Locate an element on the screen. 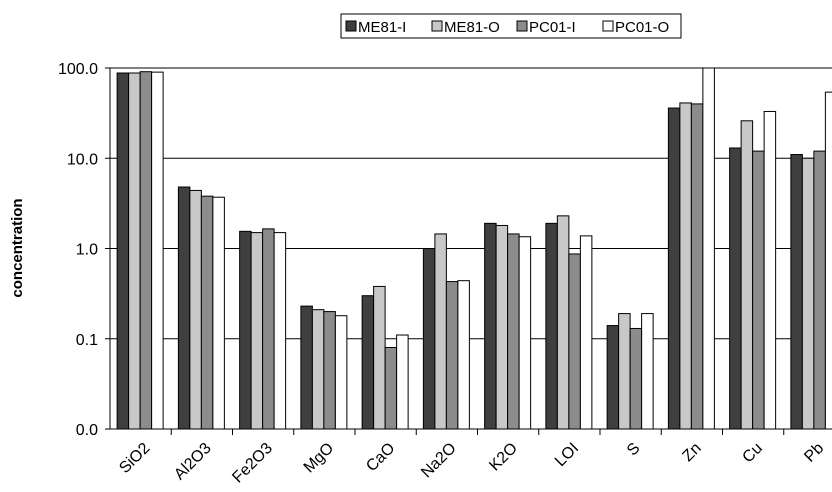 This screenshot has height=492, width=832. bar-pc01-i-sio2 is located at coordinates (146, 250).